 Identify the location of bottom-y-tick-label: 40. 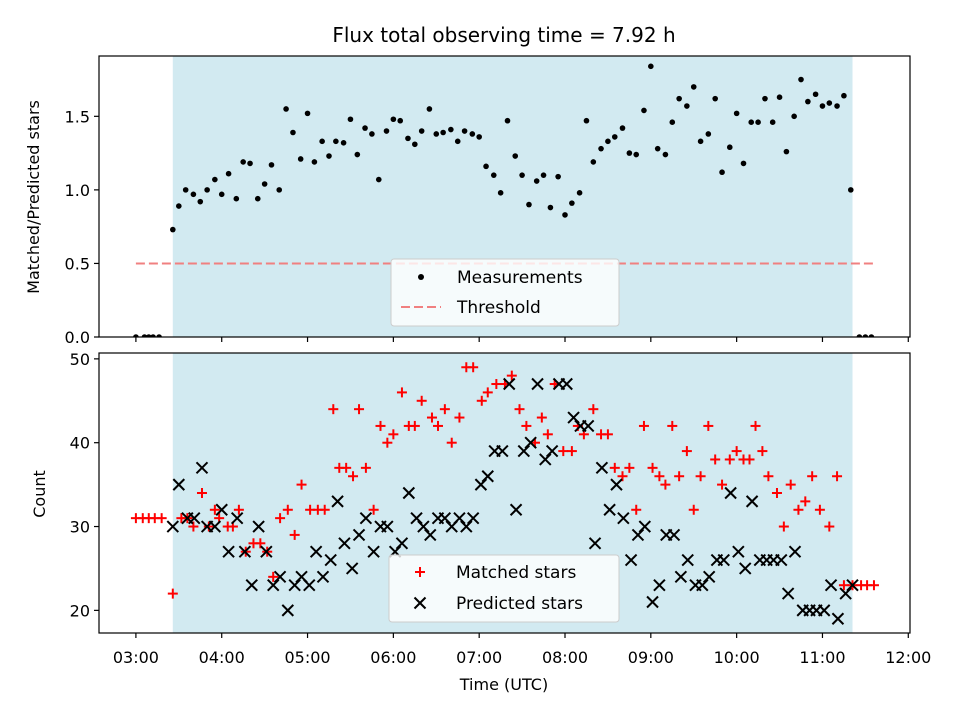
(80, 443).